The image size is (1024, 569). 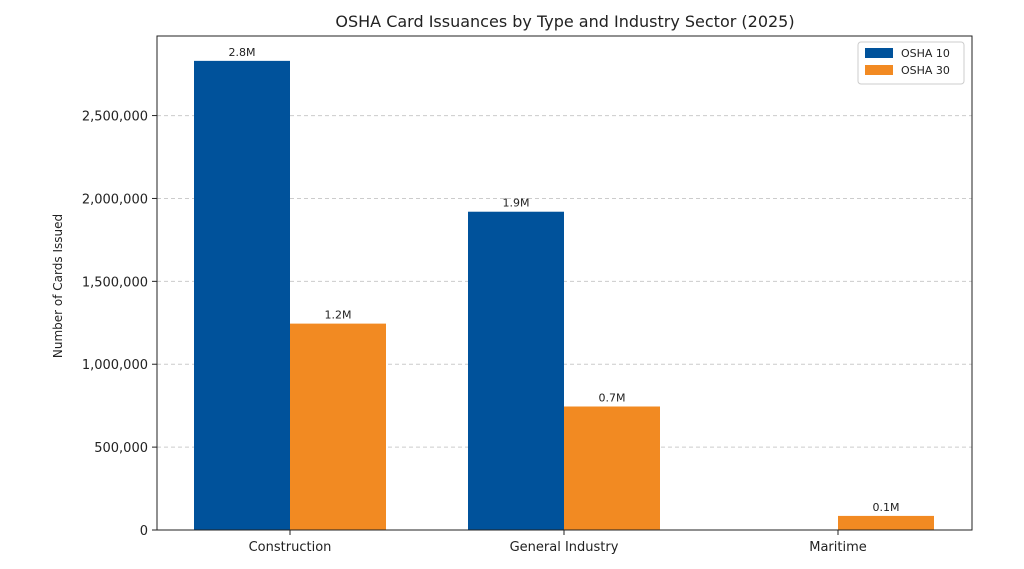 What do you see at coordinates (612, 398) in the screenshot?
I see `bar-value-label: 0.7M` at bounding box center [612, 398].